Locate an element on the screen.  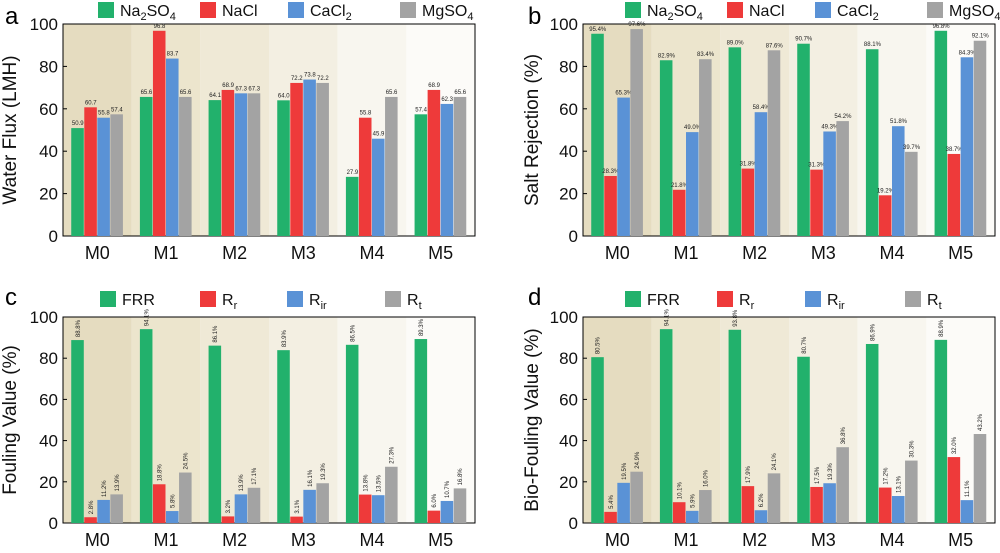
y-tick-label: 20 is located at coordinates (48, 194).